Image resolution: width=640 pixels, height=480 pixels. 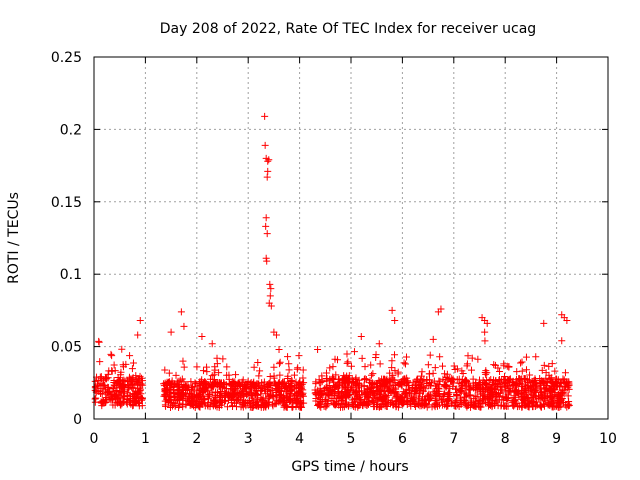 I want to click on x-tick-label: 2, so click(x=196, y=439).